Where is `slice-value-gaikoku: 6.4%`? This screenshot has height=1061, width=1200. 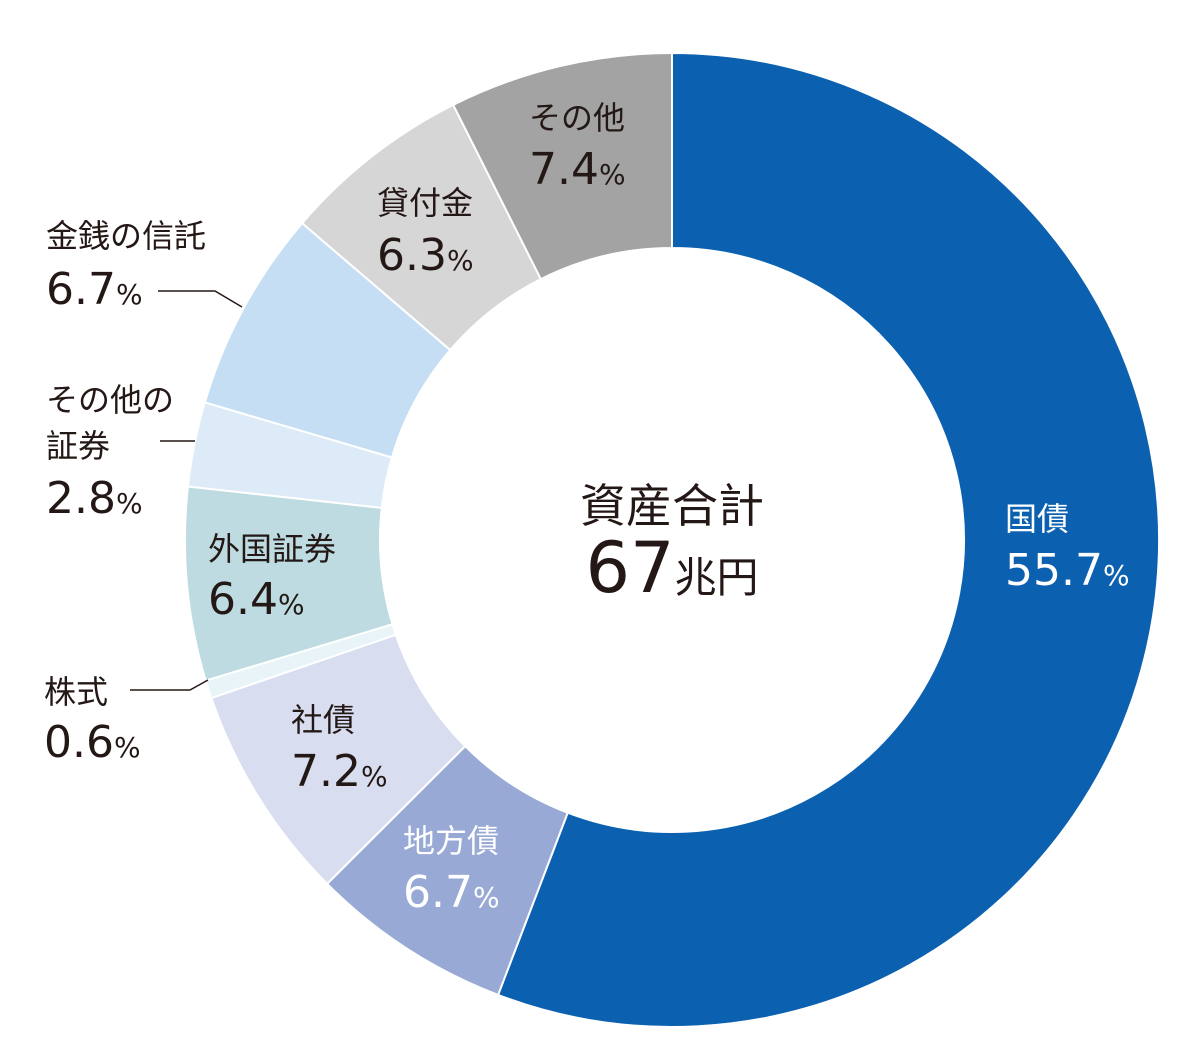
slice-value-gaikoku: 6.4% is located at coordinates (256, 599).